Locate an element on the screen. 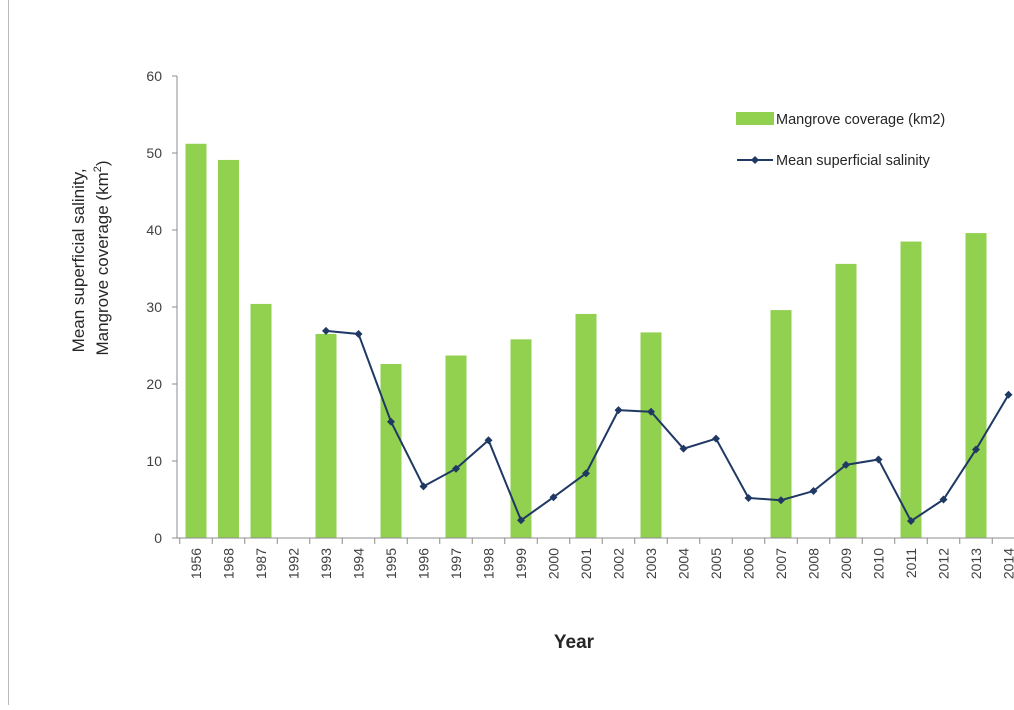 This screenshot has height=710, width=1014. point-2005 is located at coordinates (716, 439).